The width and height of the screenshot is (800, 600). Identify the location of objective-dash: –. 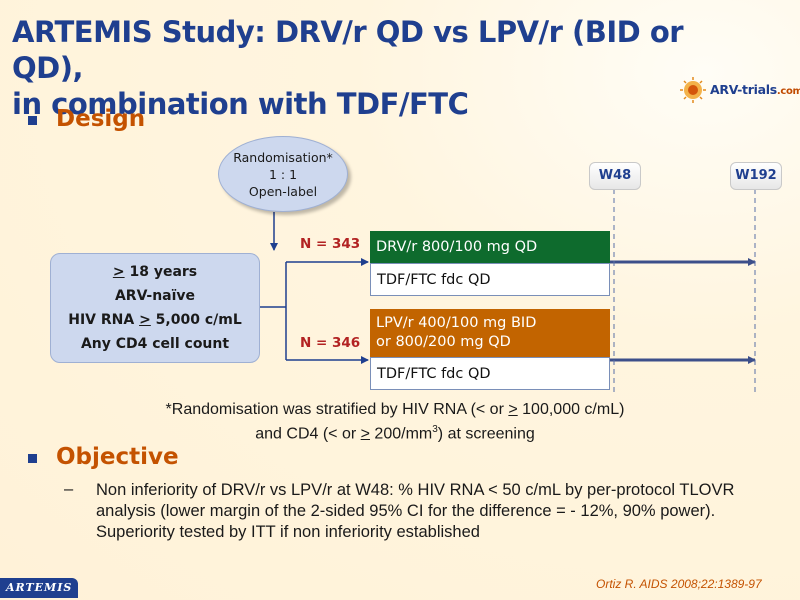
(69, 489).